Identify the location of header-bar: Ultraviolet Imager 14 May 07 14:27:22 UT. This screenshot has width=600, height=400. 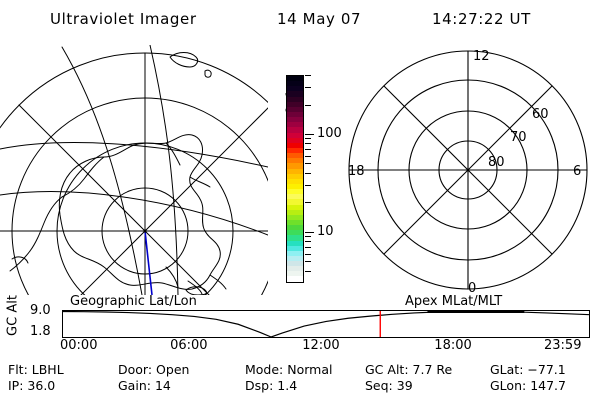
(300, 19).